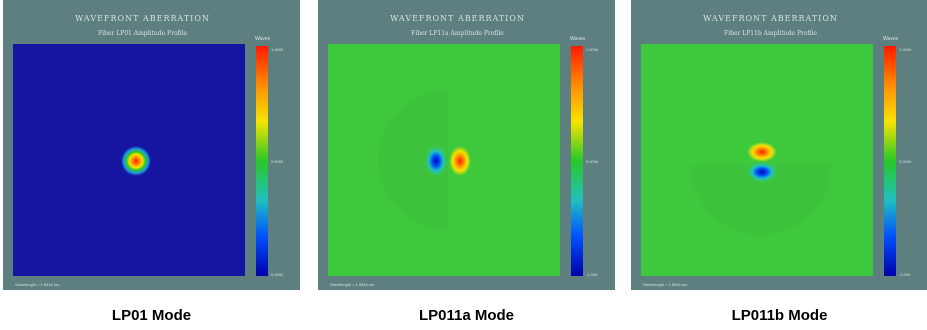 The height and width of the screenshot is (330, 927). What do you see at coordinates (136, 161) in the screenshot?
I see `fundamental-mode-spot` at bounding box center [136, 161].